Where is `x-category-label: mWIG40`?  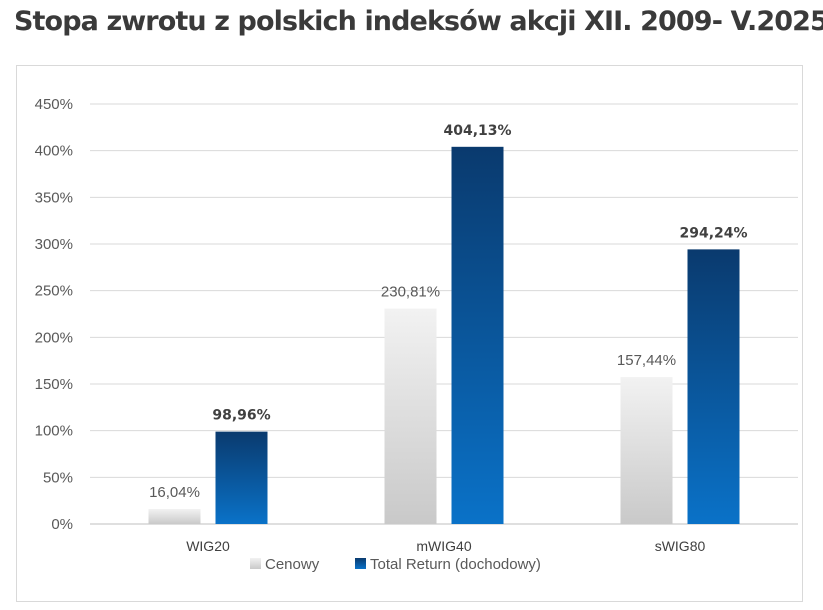 x-category-label: mWIG40 is located at coordinates (443, 546).